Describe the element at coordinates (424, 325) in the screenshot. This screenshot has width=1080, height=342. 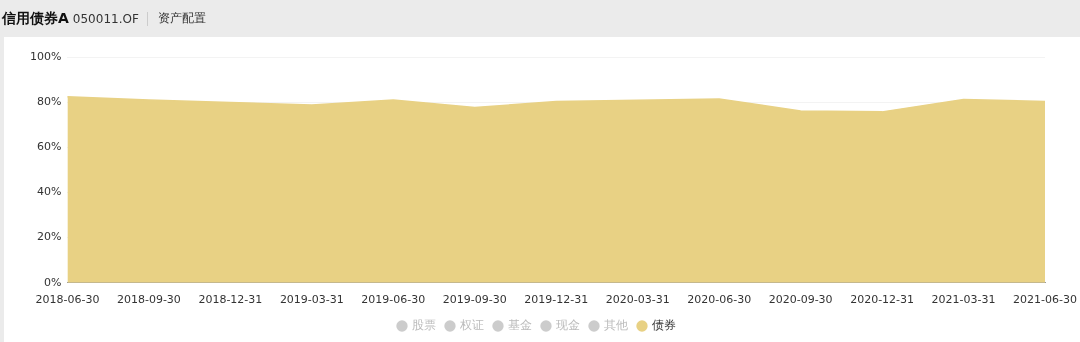
I see `legend-label: 股票` at that location.